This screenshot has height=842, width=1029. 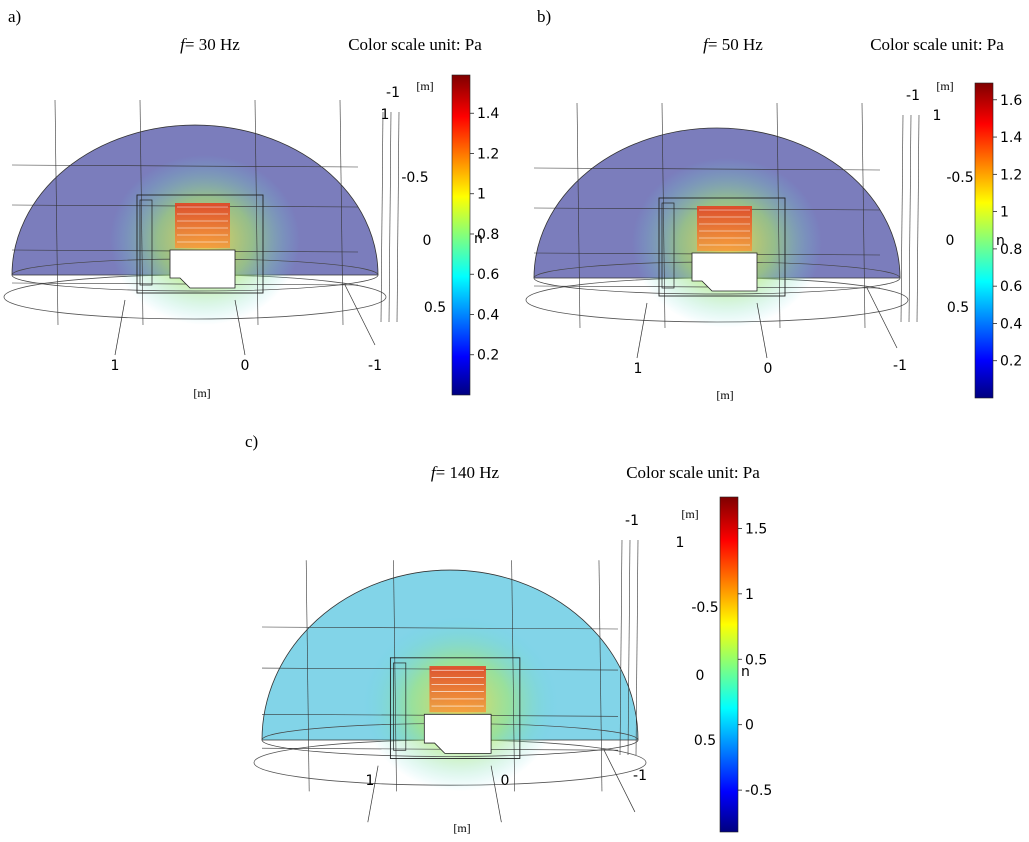 What do you see at coordinates (735, 44) in the screenshot?
I see `frequency-value: = 50 Hz` at bounding box center [735, 44].